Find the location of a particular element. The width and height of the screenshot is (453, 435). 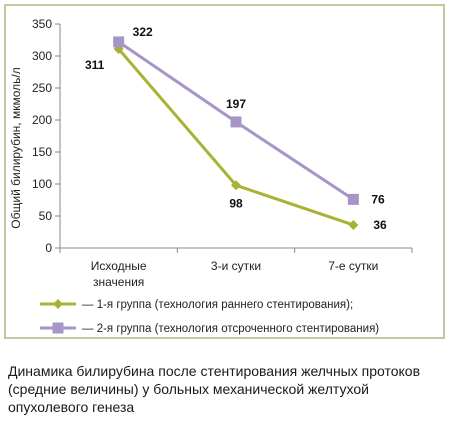

y-tick-label: 250 is located at coordinates (42, 88).